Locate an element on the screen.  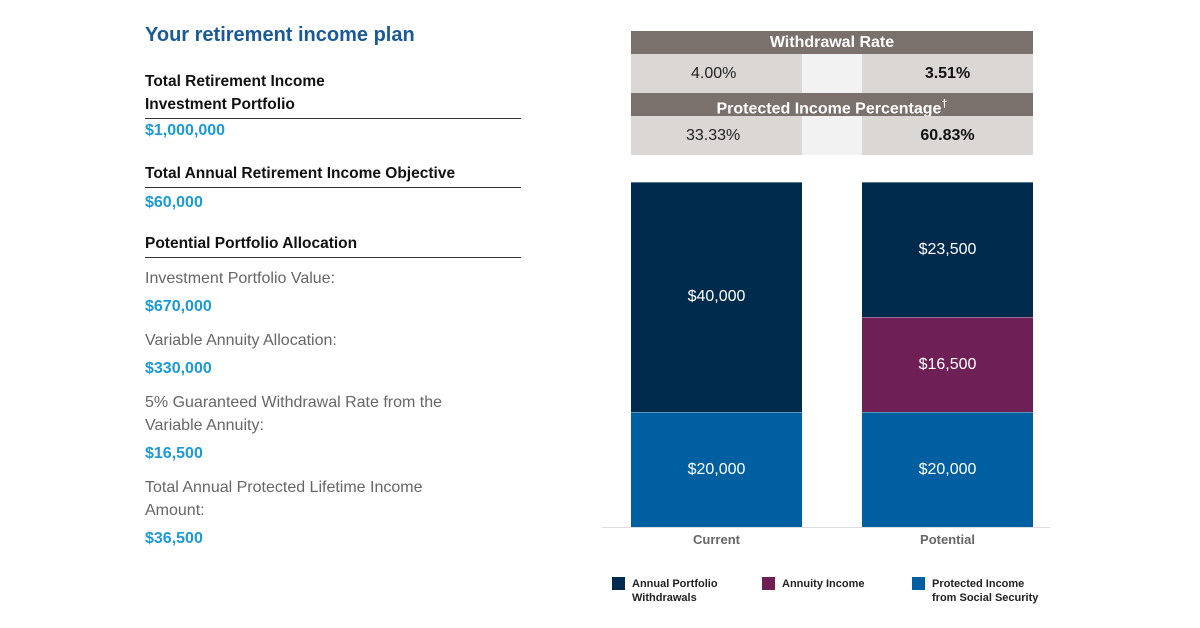
dagger-footnote: † is located at coordinates (944, 104).